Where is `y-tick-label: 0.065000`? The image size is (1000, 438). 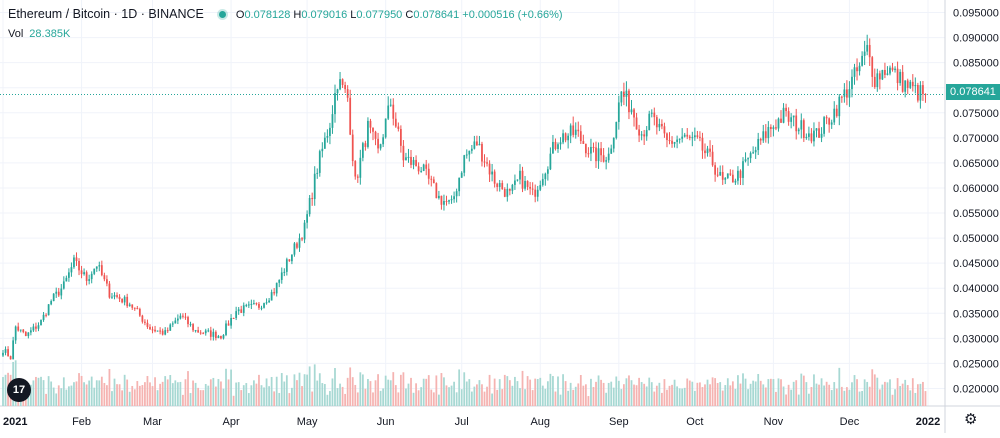
y-tick-label: 0.065000 is located at coordinates (976, 164).